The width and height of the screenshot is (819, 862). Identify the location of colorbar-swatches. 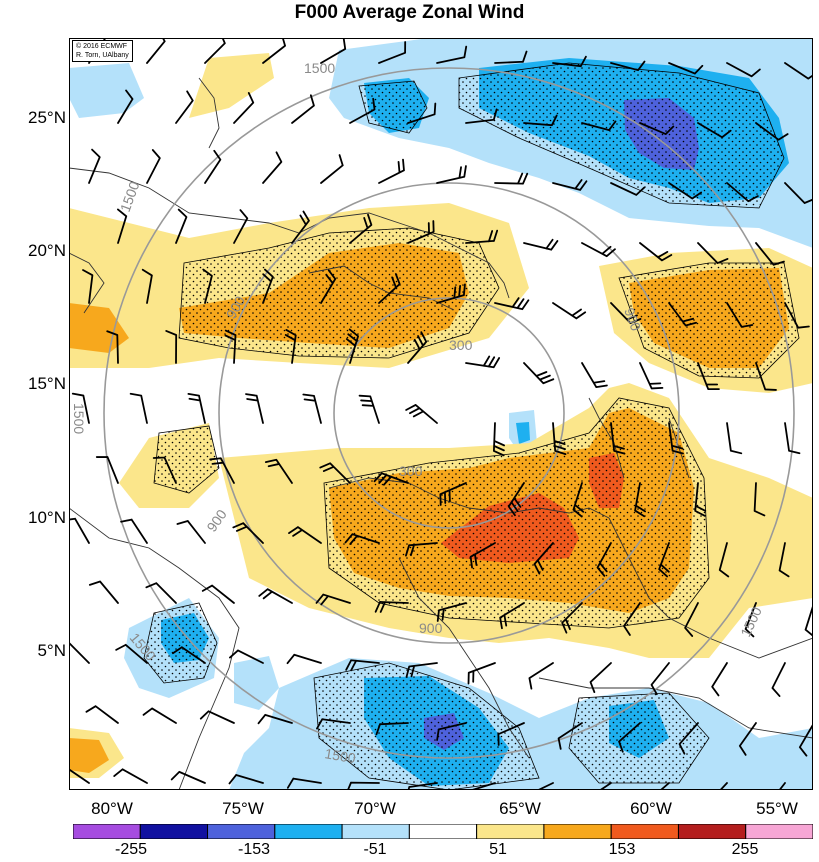
(443, 831).